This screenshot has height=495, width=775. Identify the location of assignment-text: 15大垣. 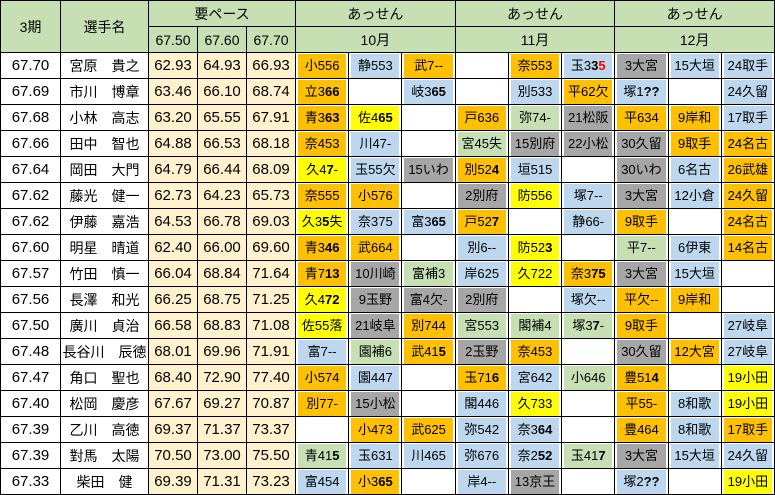
(694, 273).